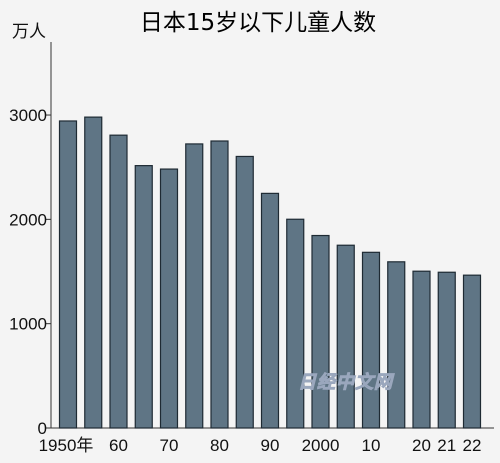 This screenshot has width=500, height=463. What do you see at coordinates (446, 445) in the screenshot?
I see `x-tick-label: 21` at bounding box center [446, 445].